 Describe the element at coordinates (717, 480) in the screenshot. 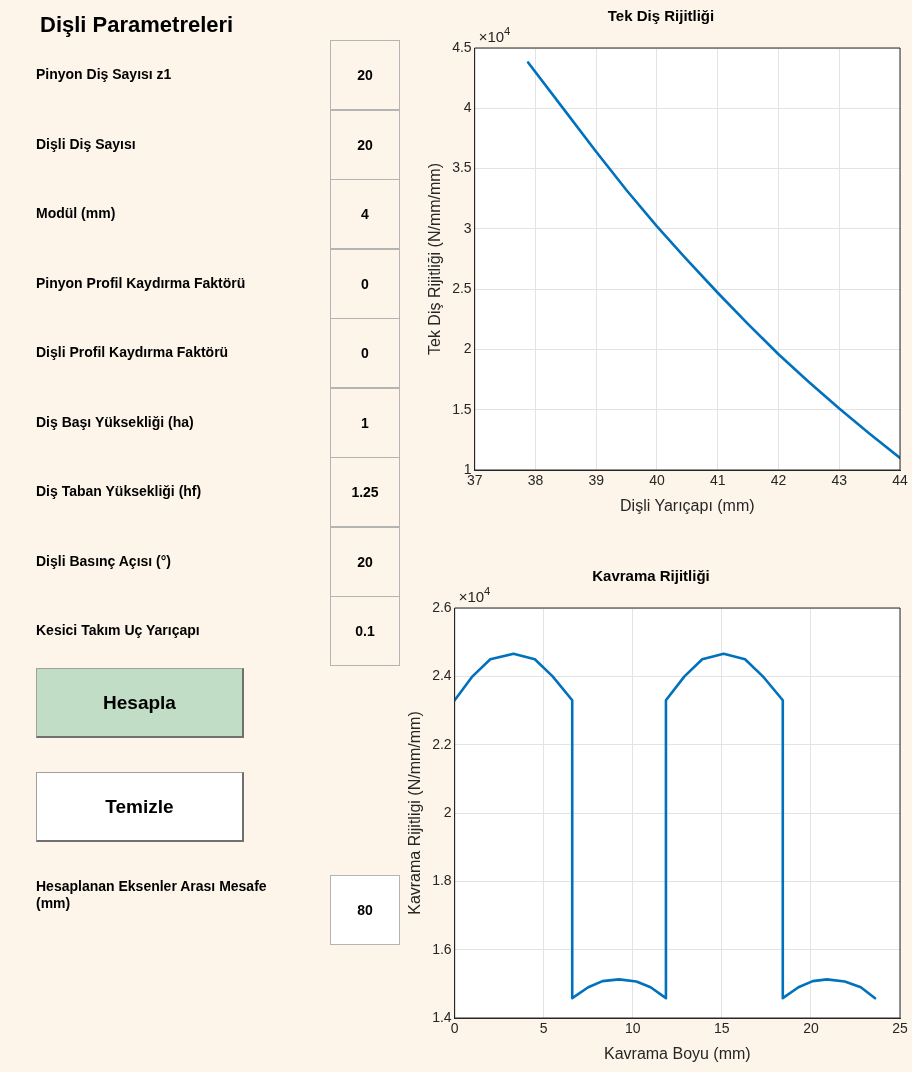

I see `x-tick-label: 41` at that location.